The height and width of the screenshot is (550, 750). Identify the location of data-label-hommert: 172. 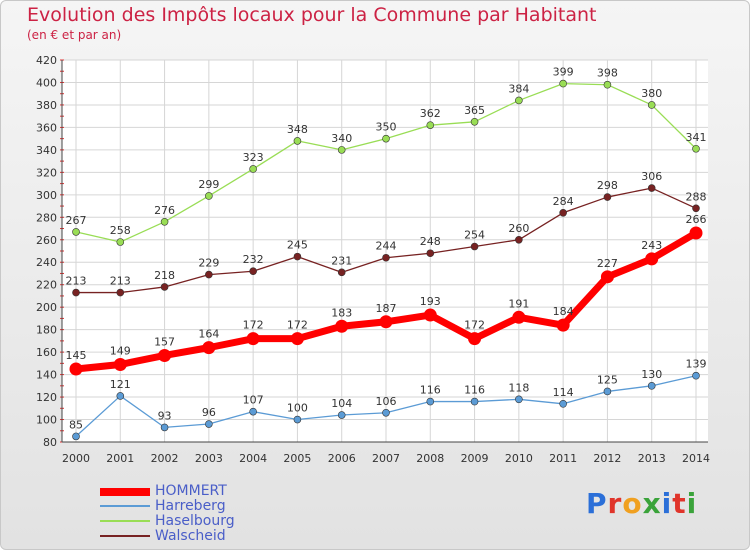
(474, 325).